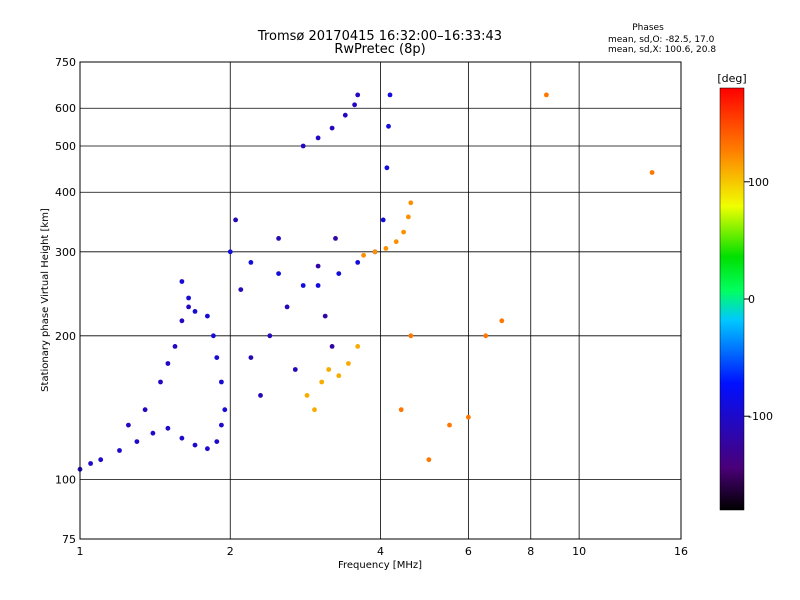 The height and width of the screenshot is (600, 800). Describe the element at coordinates (681, 551) in the screenshot. I see `x-tick-label: 16` at that location.